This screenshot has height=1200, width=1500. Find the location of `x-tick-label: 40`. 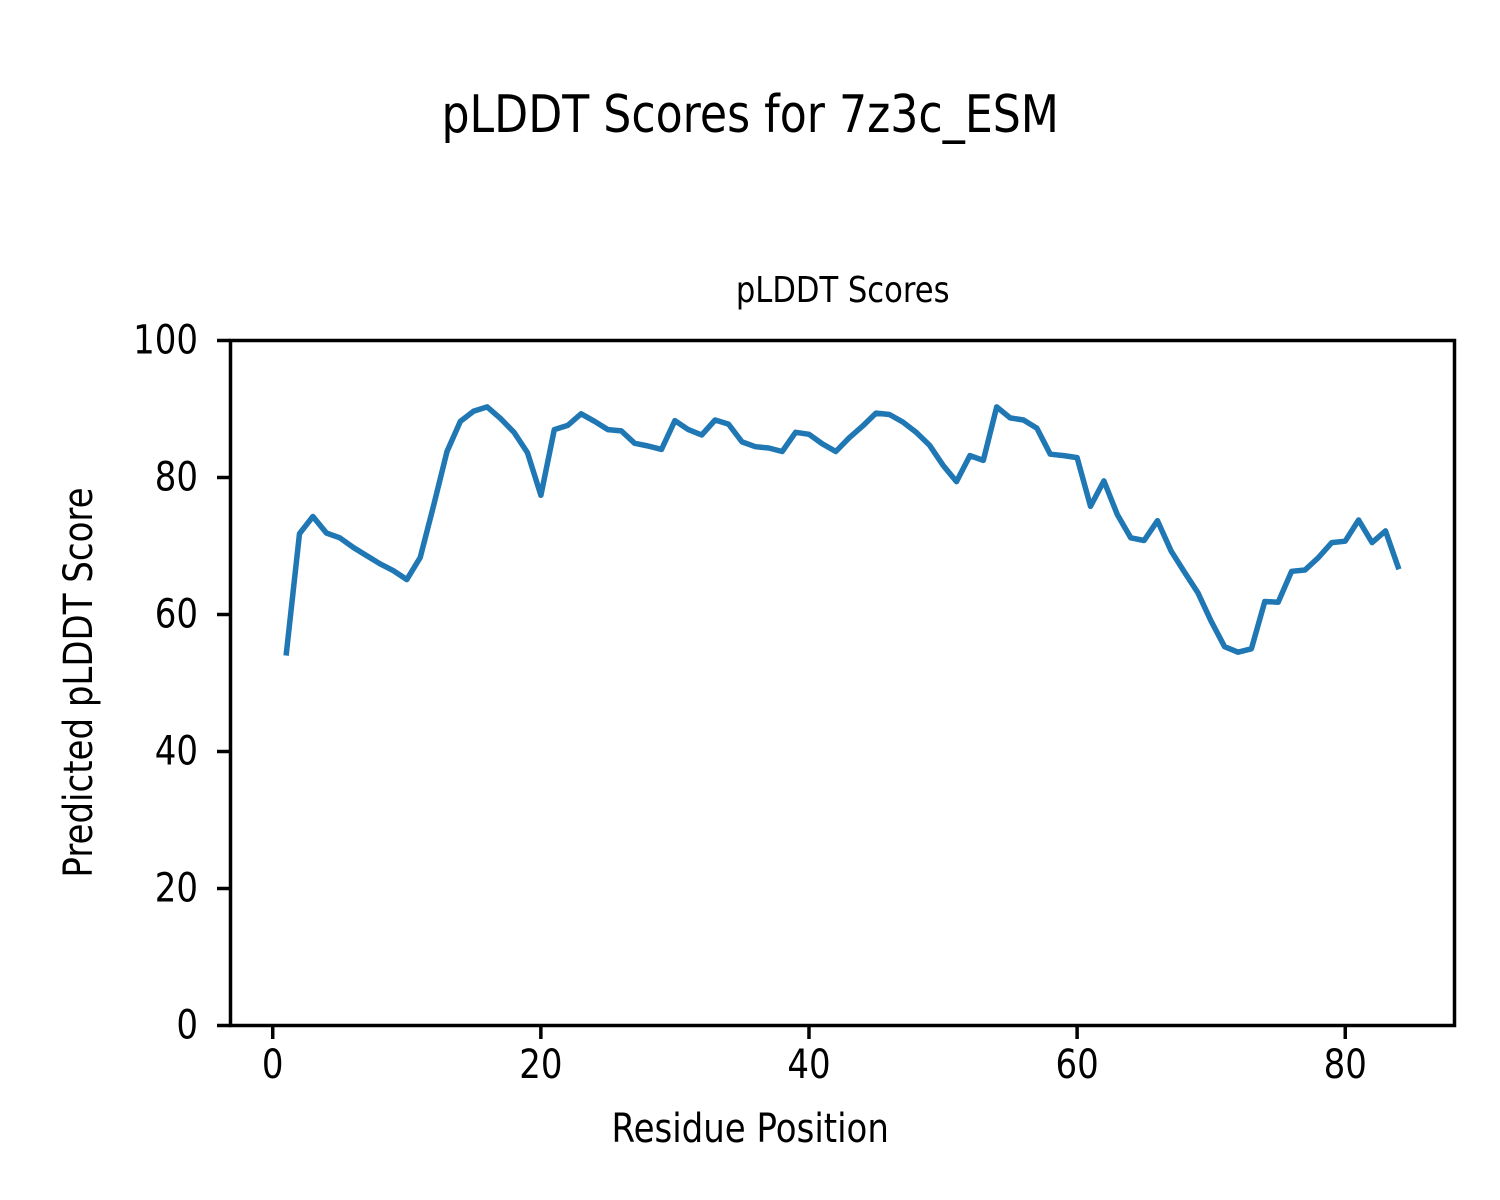

x-tick-label: 40 is located at coordinates (808, 1064).